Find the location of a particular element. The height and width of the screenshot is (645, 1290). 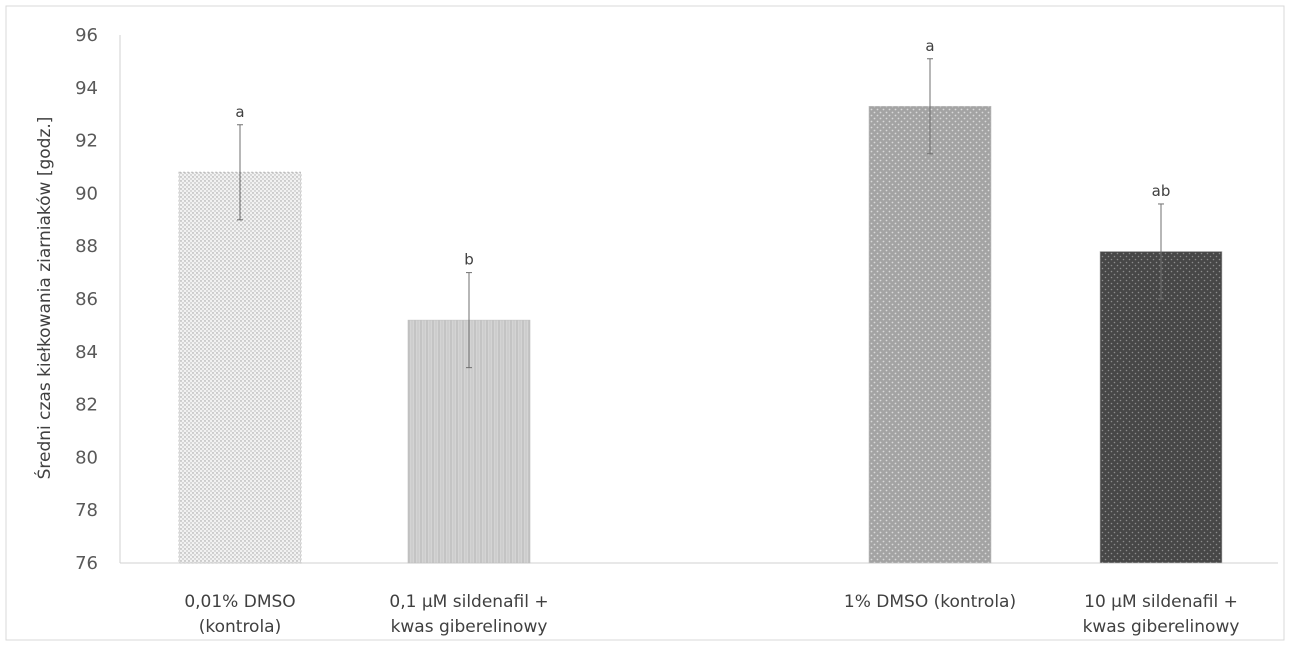

y-tick-label: 76 is located at coordinates (86, 563).